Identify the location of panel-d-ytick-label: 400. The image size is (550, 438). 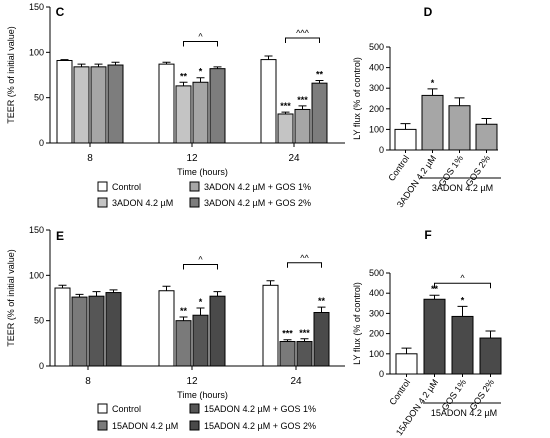
(376, 68).